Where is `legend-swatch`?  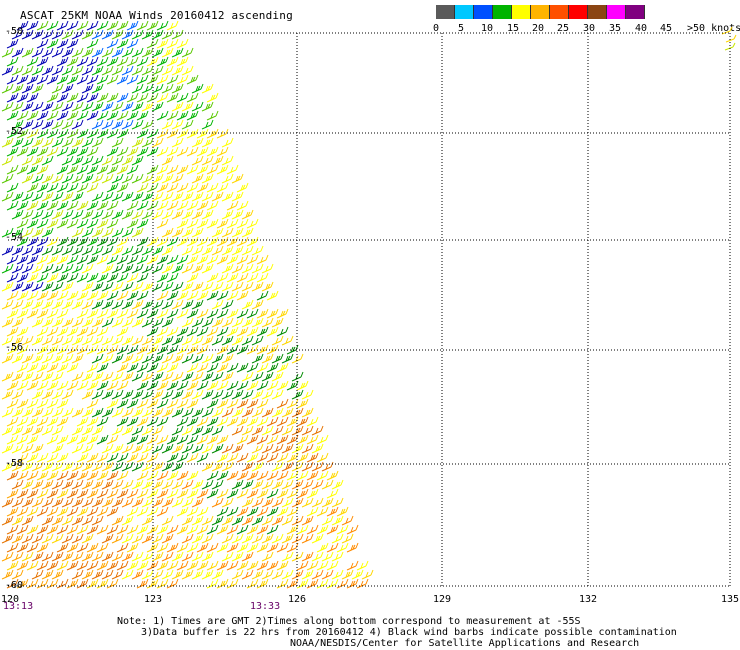
legend-swatch is located at coordinates (464, 12).